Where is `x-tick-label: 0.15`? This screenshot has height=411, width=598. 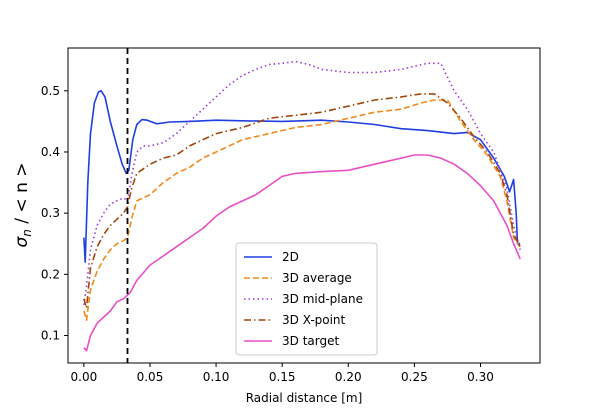
x-tick-label: 0.15 is located at coordinates (282, 377).